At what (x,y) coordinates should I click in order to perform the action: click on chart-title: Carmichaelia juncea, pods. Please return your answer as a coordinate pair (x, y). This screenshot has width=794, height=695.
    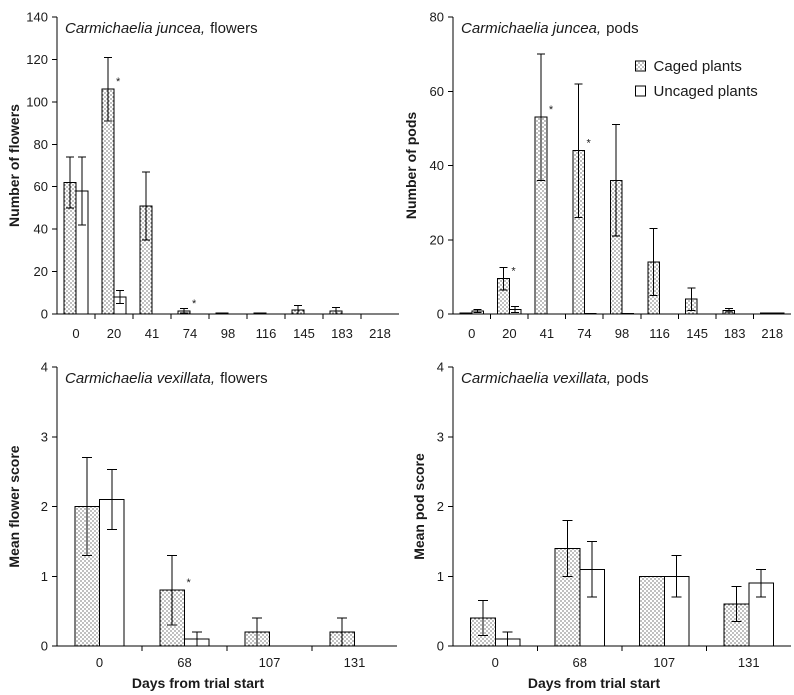
    Looking at the image, I should click on (550, 28).